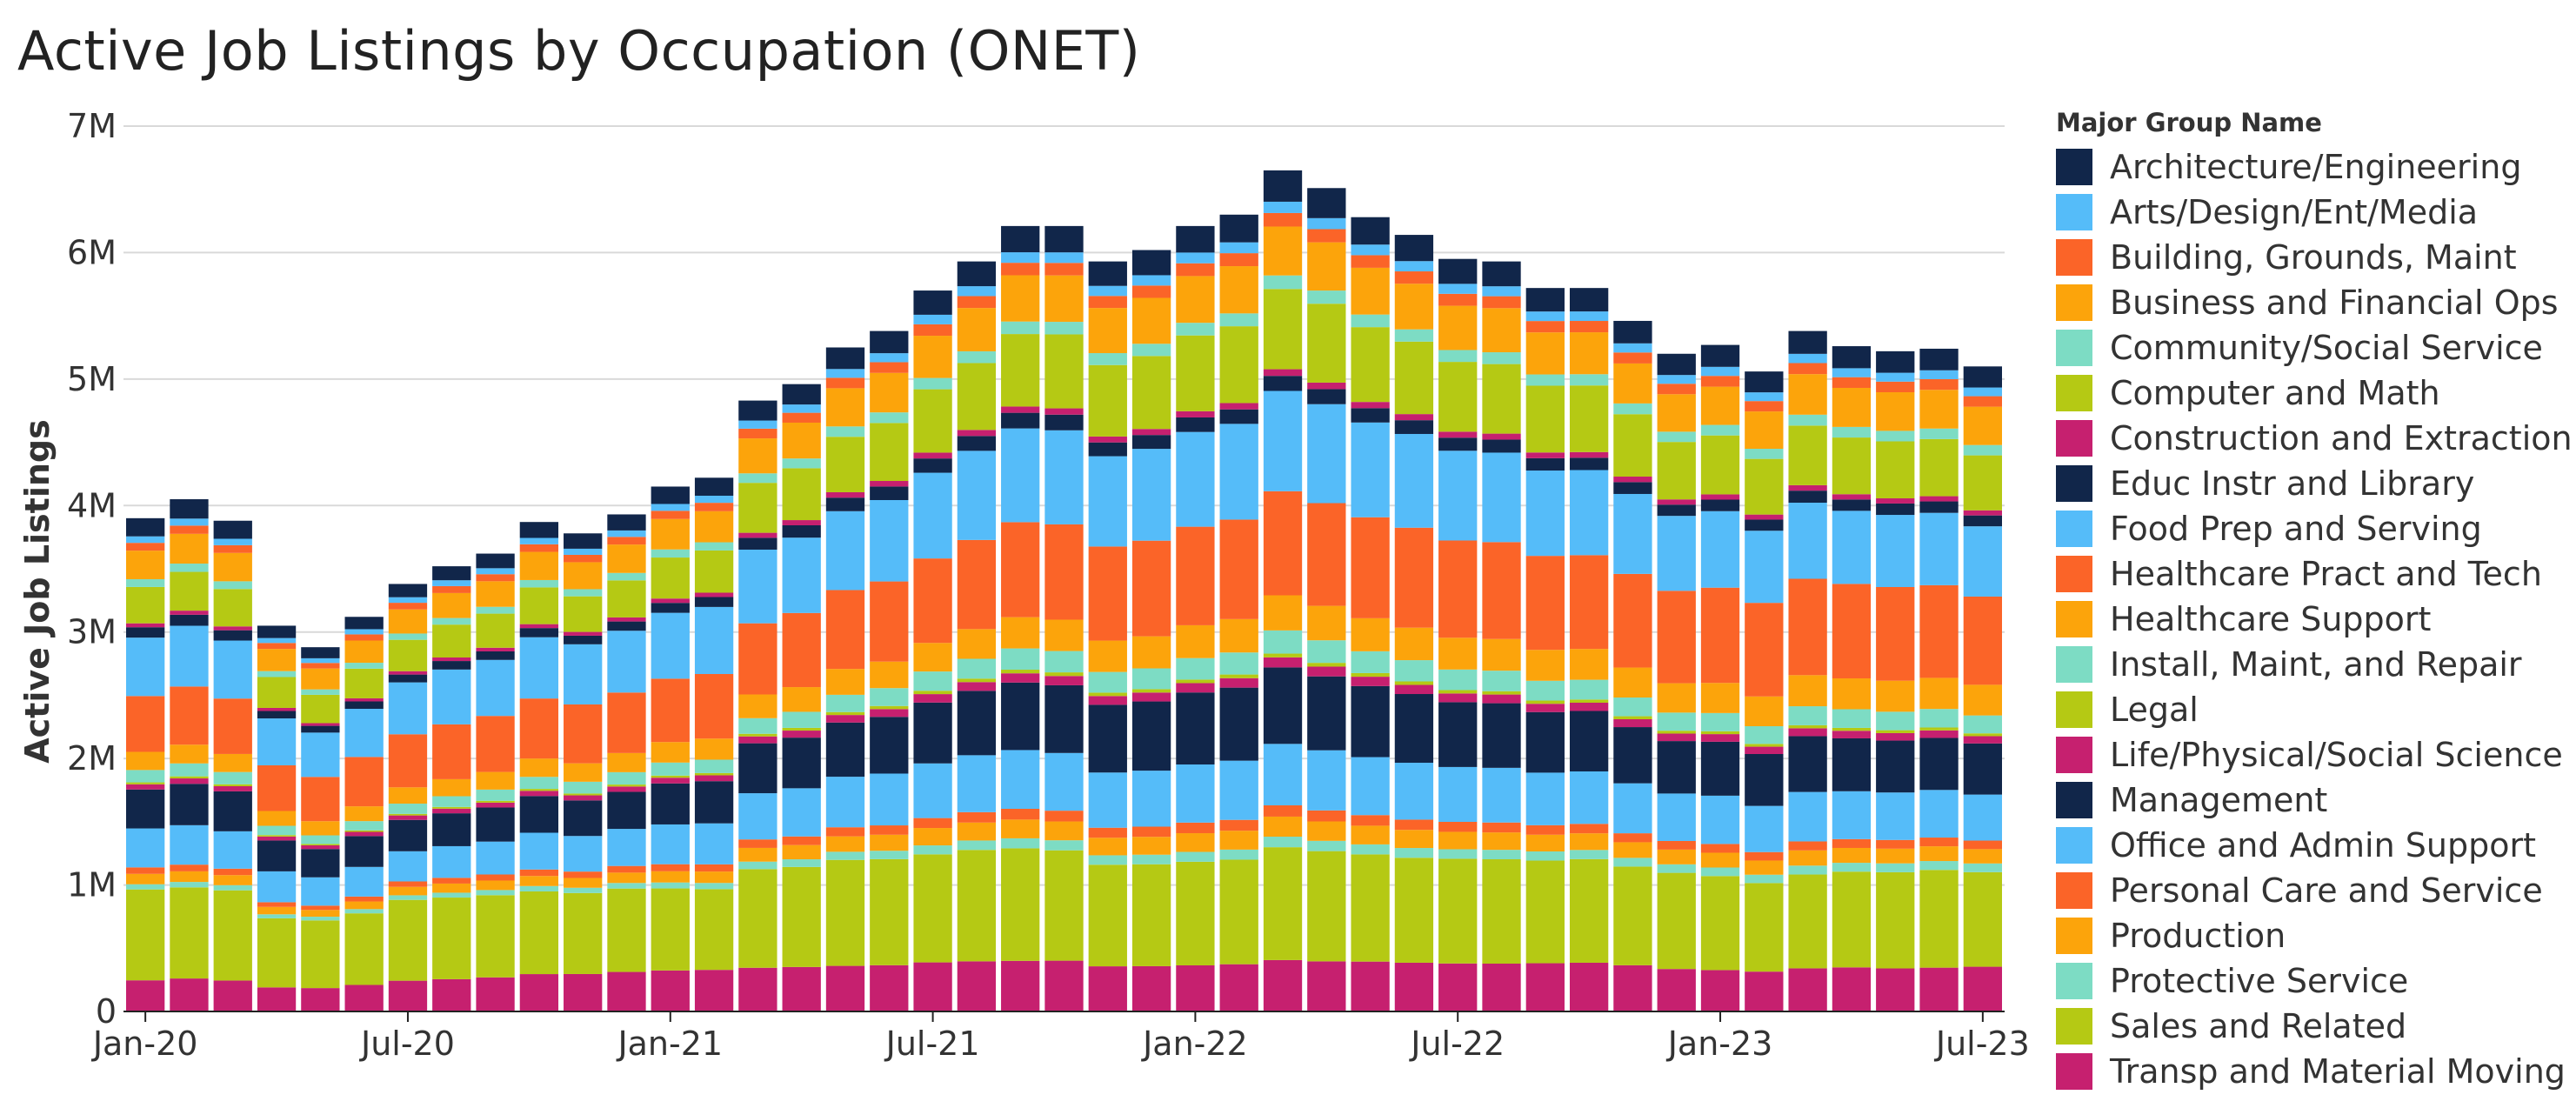 The image size is (2576, 1108). I want to click on legend-item: Architecture/Engineering, so click(2312, 167).